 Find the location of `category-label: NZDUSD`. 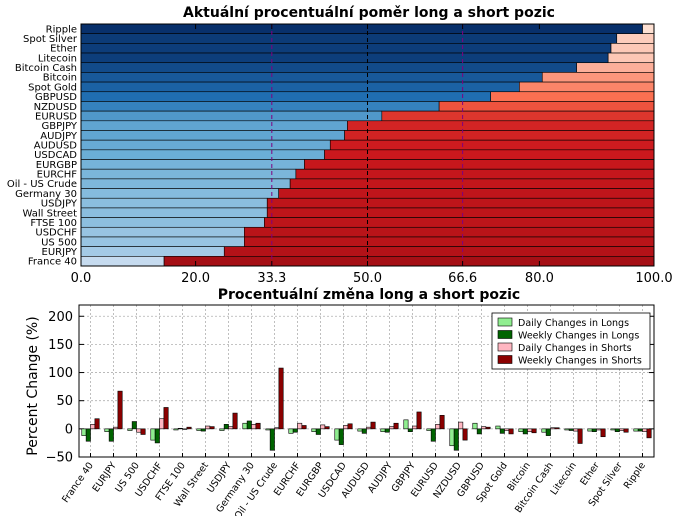

category-label: NZDUSD is located at coordinates (56, 107).